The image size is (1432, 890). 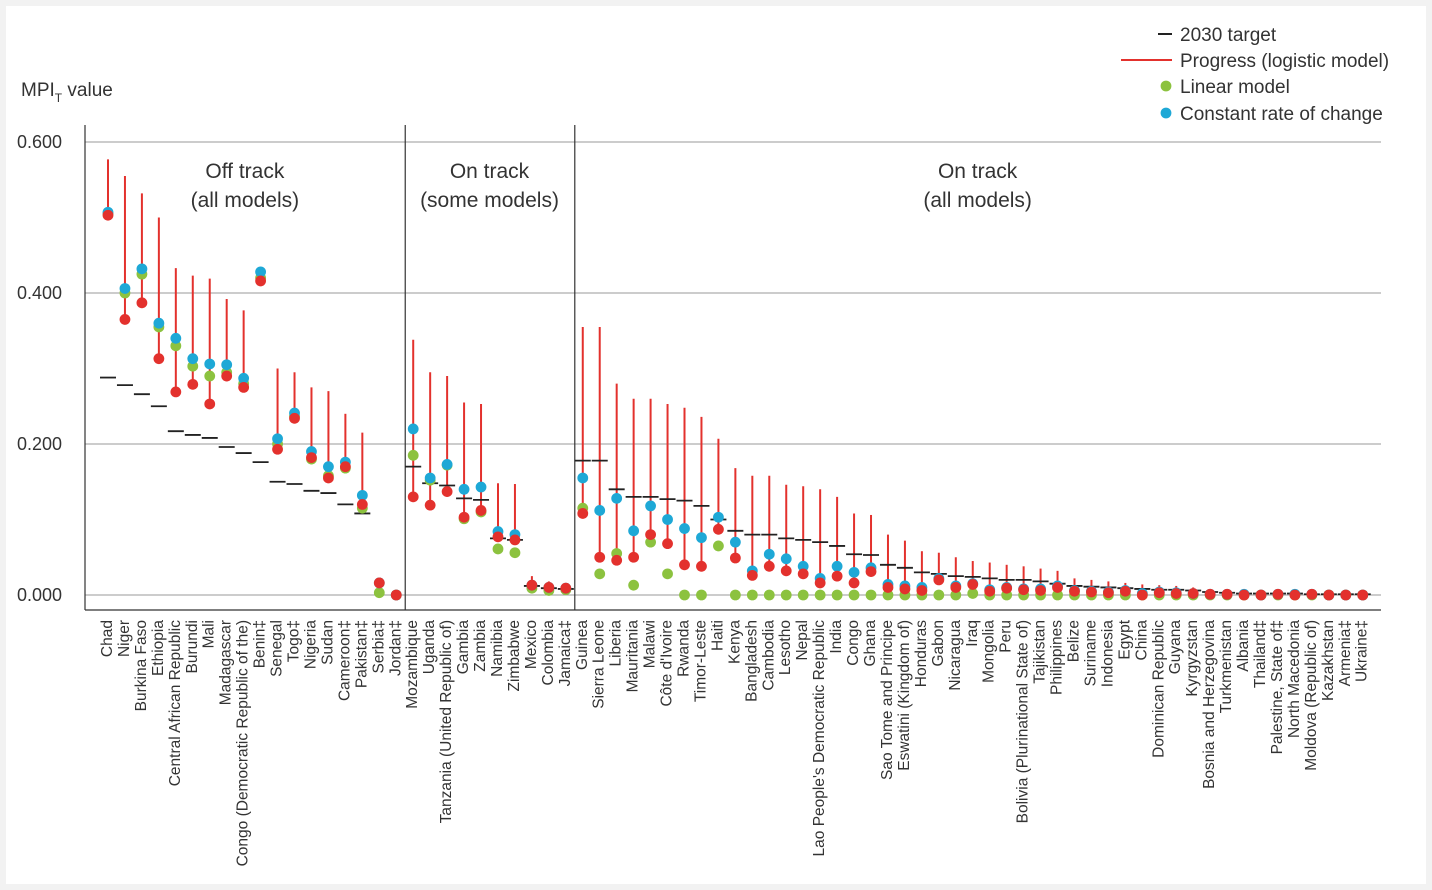 I want to click on category-label: Senegal, so click(x=277, y=648).